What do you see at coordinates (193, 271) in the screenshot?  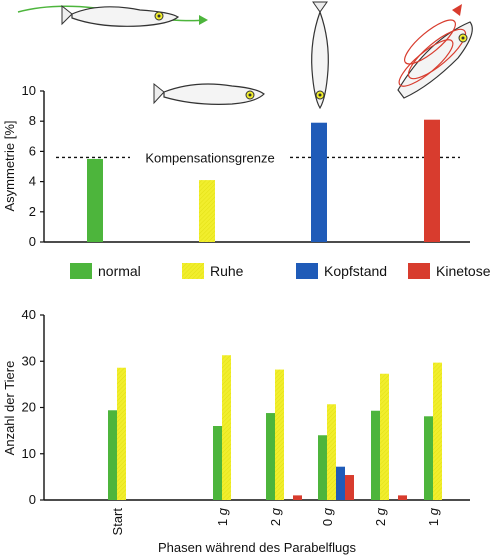 I see `legend-swatch-ruhe` at bounding box center [193, 271].